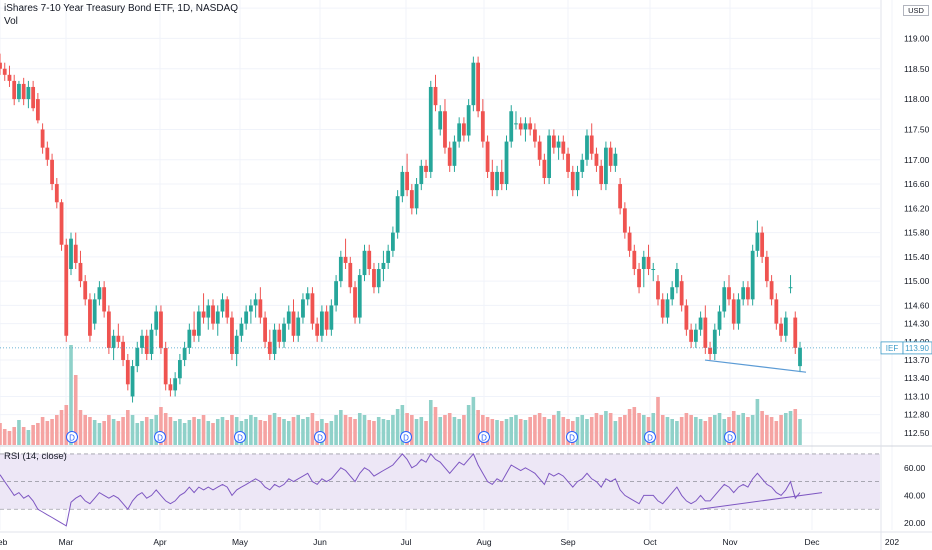 This screenshot has height=550, width=932. What do you see at coordinates (400, 489) in the screenshot?
I see `rsi-line` at bounding box center [400, 489].